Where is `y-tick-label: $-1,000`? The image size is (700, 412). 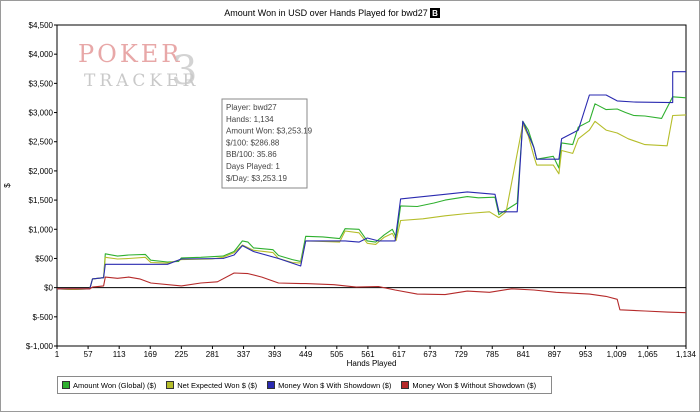
y-tick-label: $-1,000 is located at coordinates (40, 346).